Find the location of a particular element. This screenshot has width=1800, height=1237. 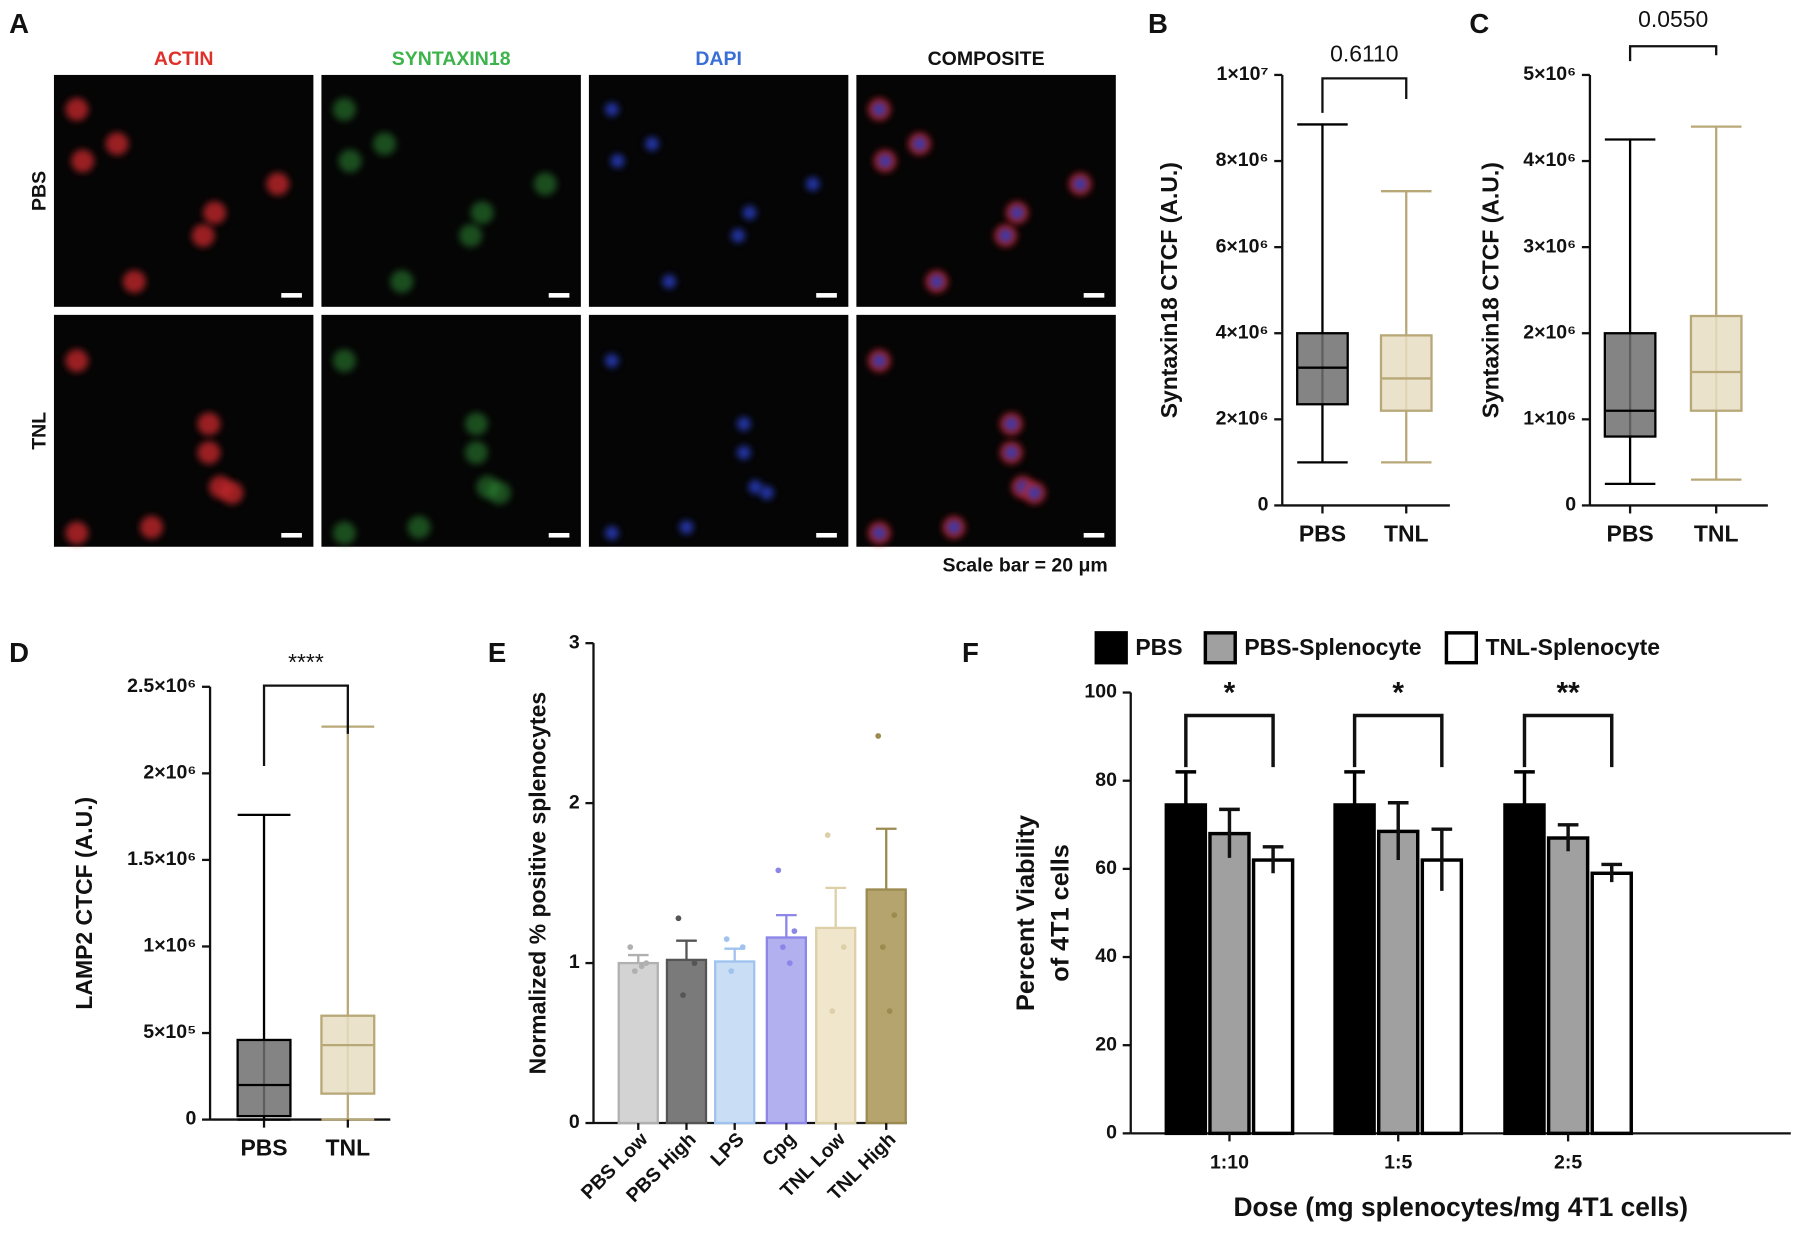

row-label: PBS is located at coordinates (39, 191).